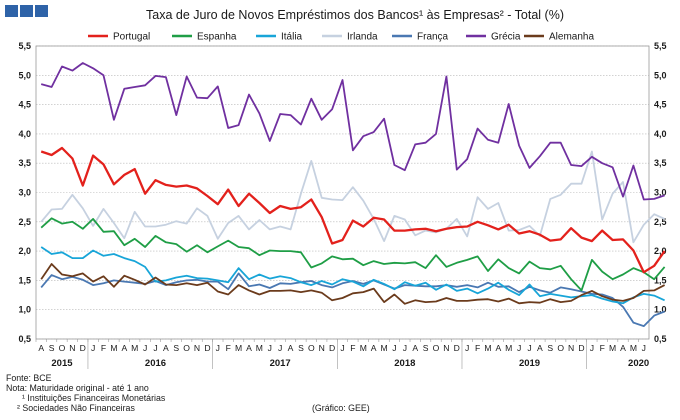  What do you see at coordinates (24, 105) in the screenshot?
I see `y-tick-label: 4,5` at bounding box center [24, 105].